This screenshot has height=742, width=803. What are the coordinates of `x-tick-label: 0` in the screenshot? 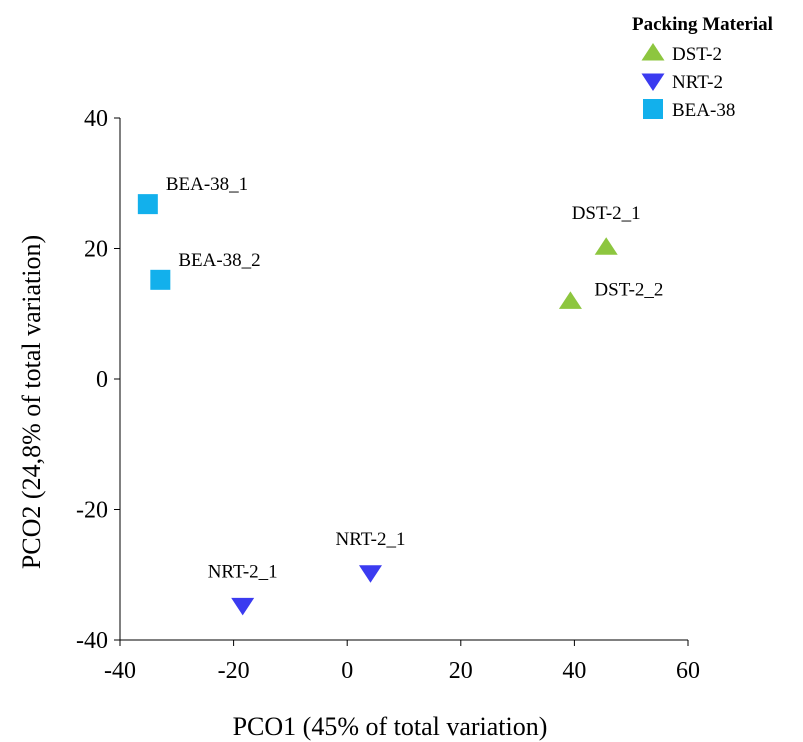 It's located at (347, 671).